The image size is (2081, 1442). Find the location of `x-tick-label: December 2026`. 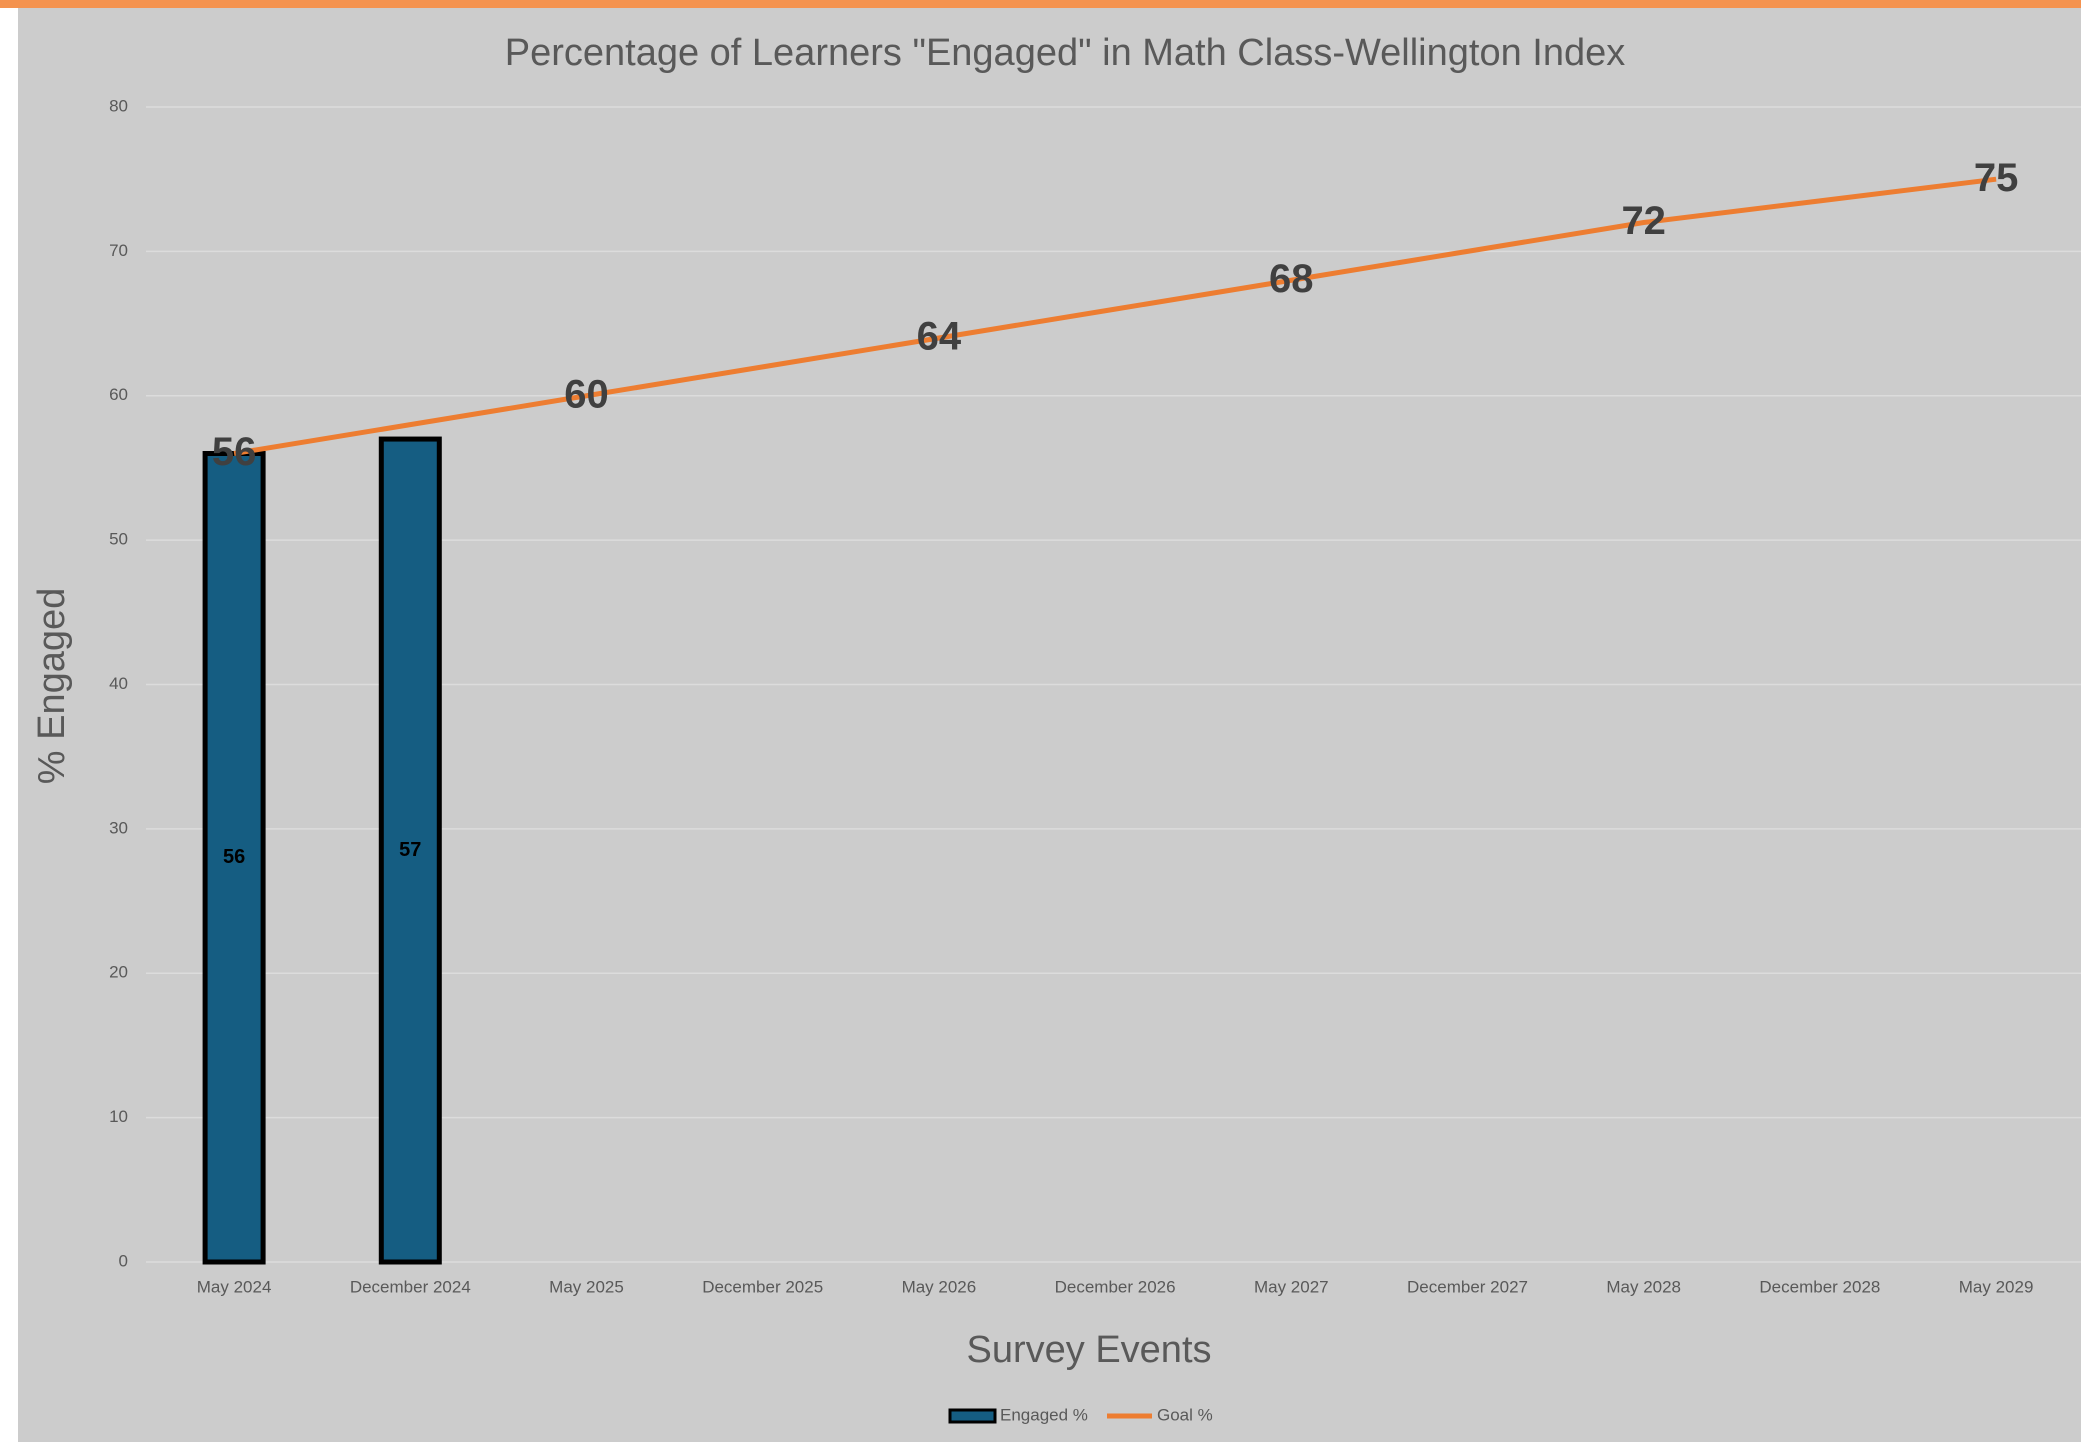

x-tick-label: December 2026 is located at coordinates (1115, 1286).